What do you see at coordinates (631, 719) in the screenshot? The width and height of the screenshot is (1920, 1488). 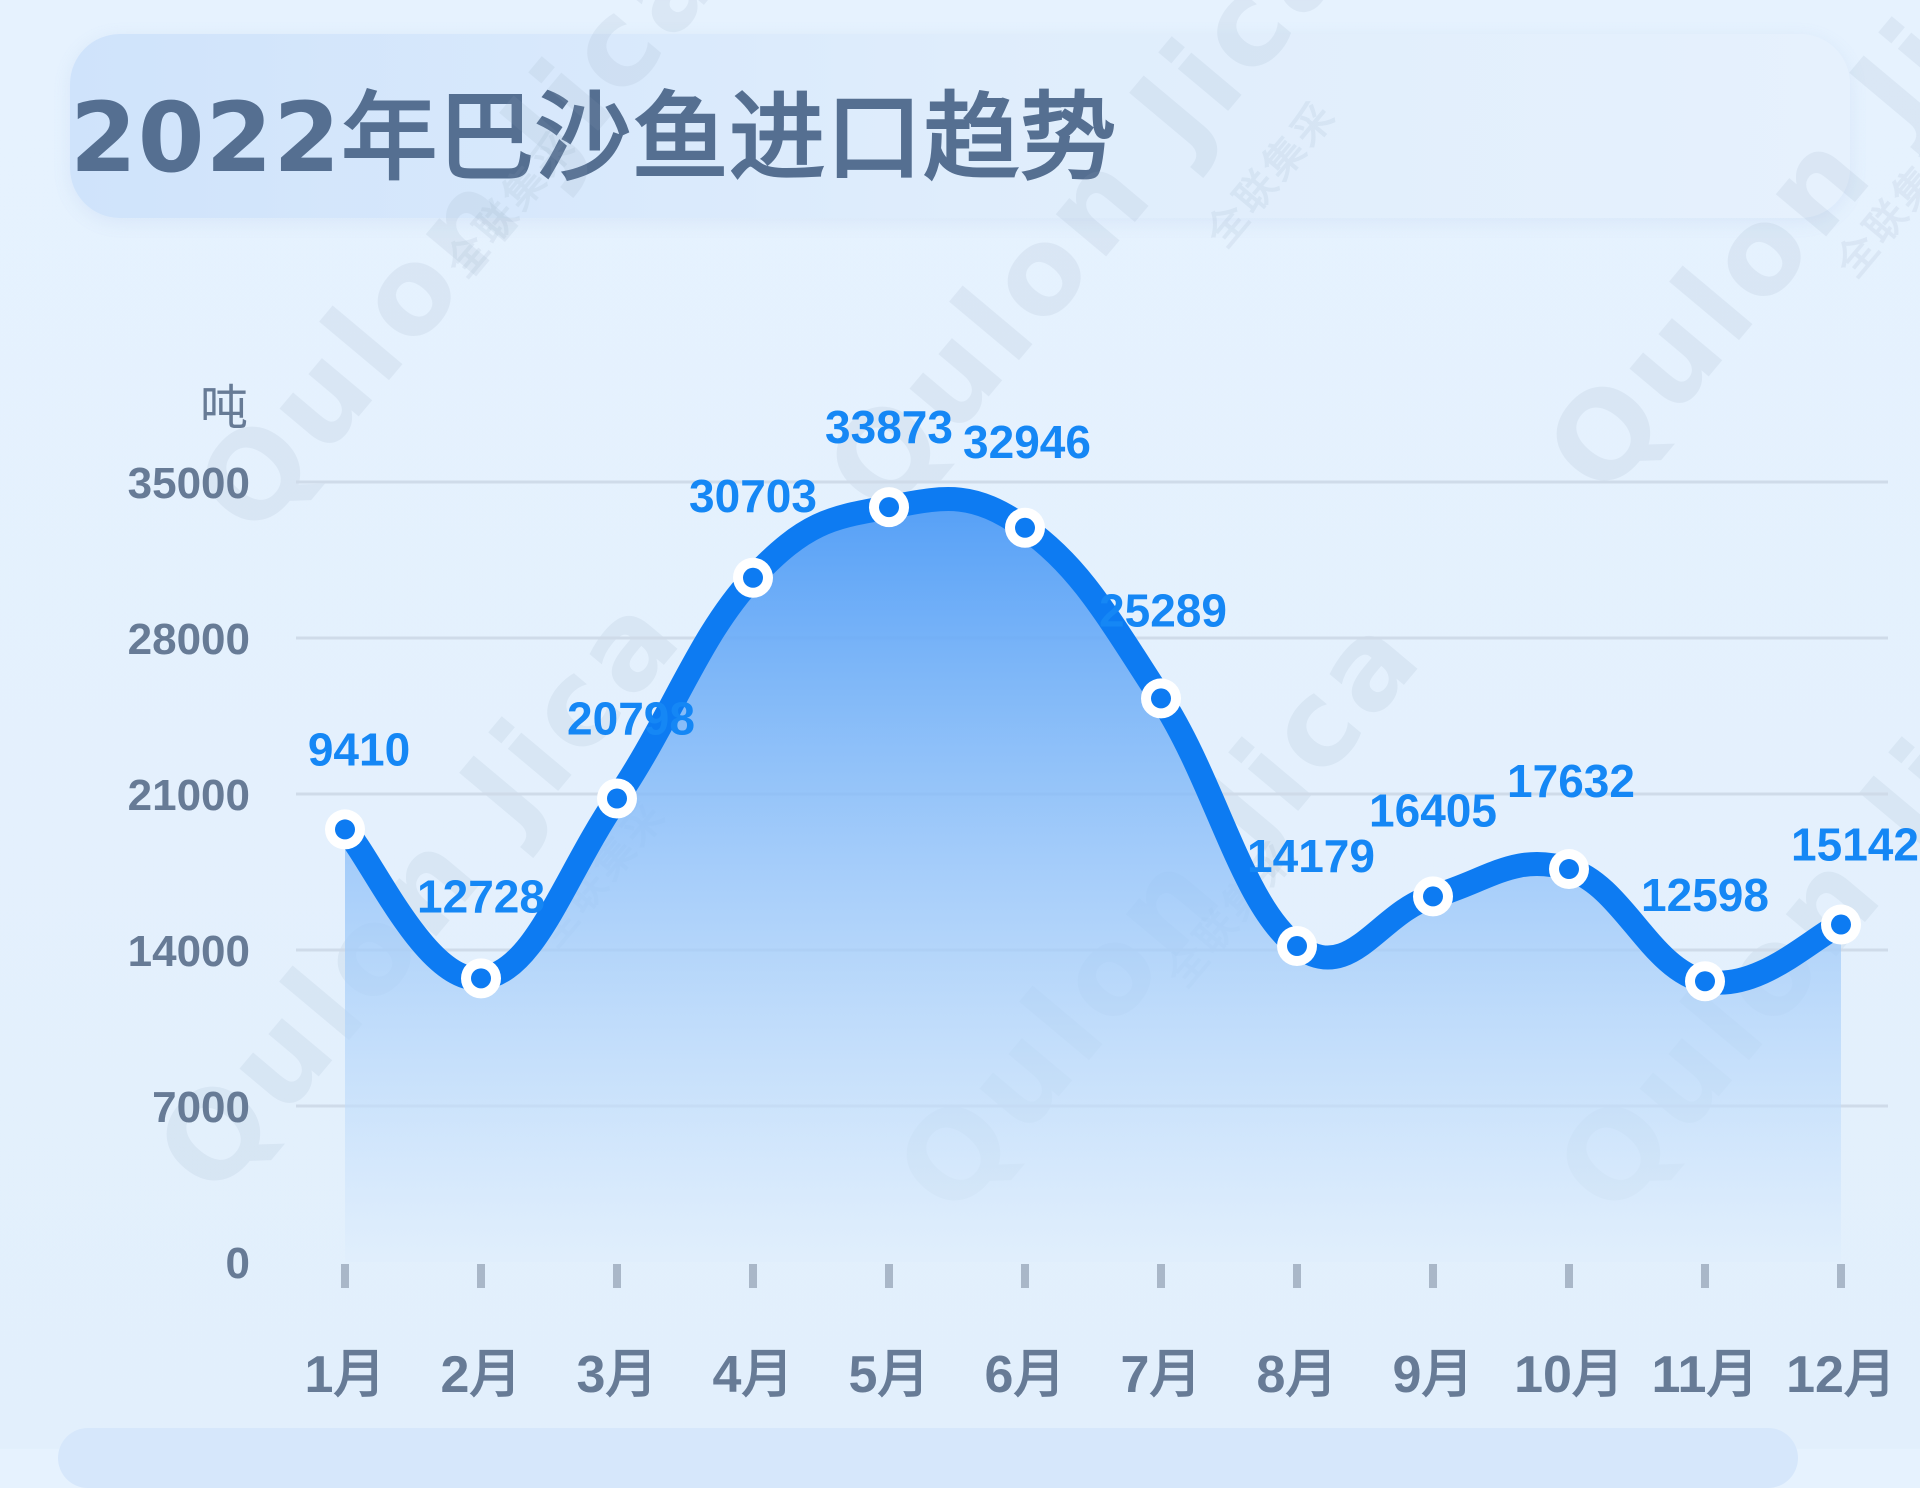 I see `data-label: 20798` at bounding box center [631, 719].